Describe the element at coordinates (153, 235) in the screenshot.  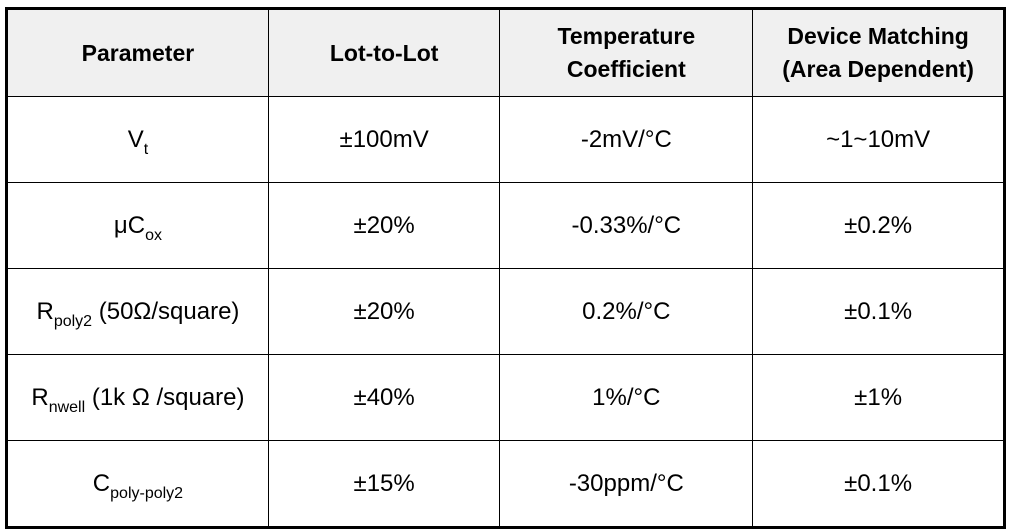
I see `param-subscript: ox` at that location.